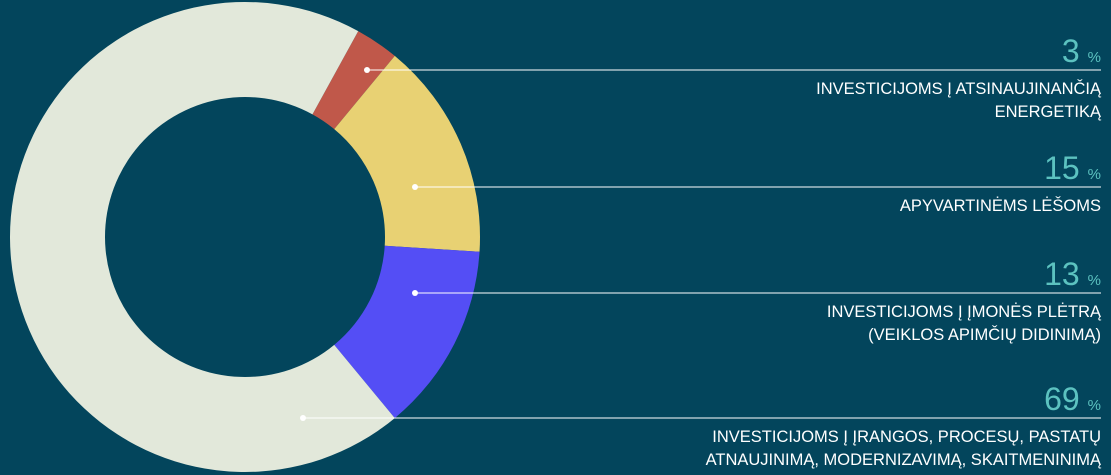 The image size is (1111, 475). Describe the element at coordinates (1062, 168) in the screenshot. I see `value-number: 15` at that location.